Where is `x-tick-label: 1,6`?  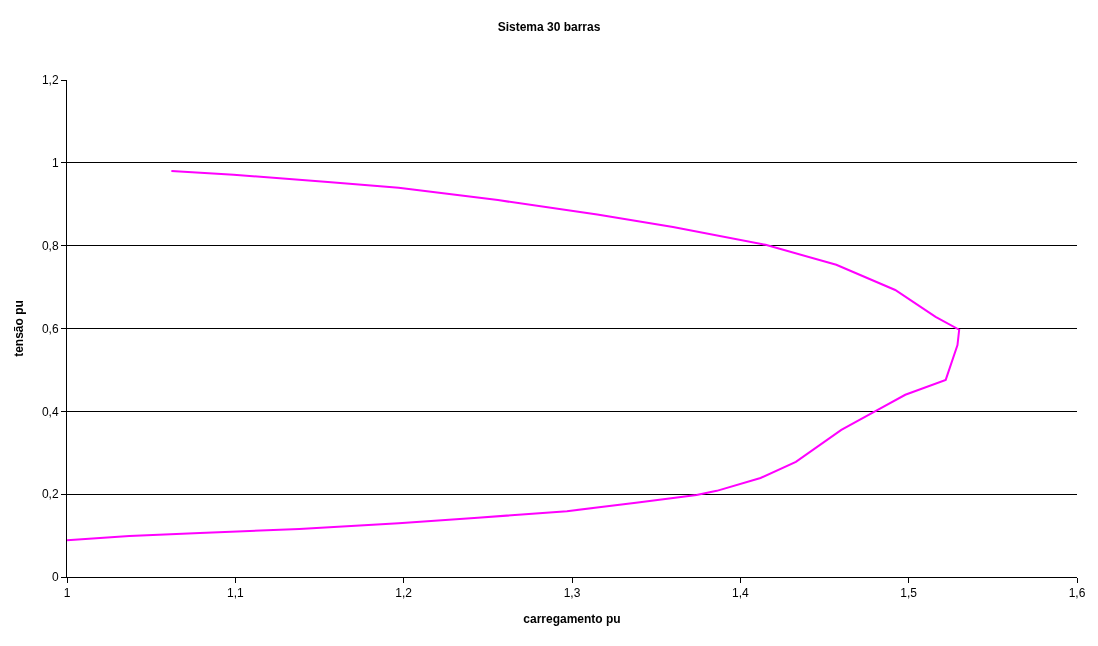
x-tick-label: 1,6 is located at coordinates (1077, 593).